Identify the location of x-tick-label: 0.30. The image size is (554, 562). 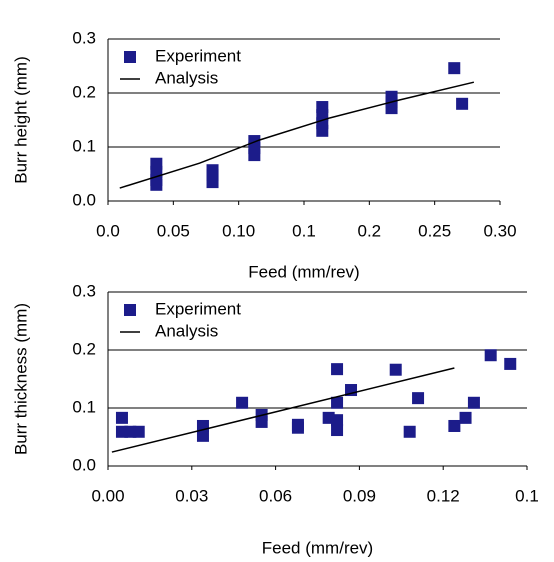
(499, 230).